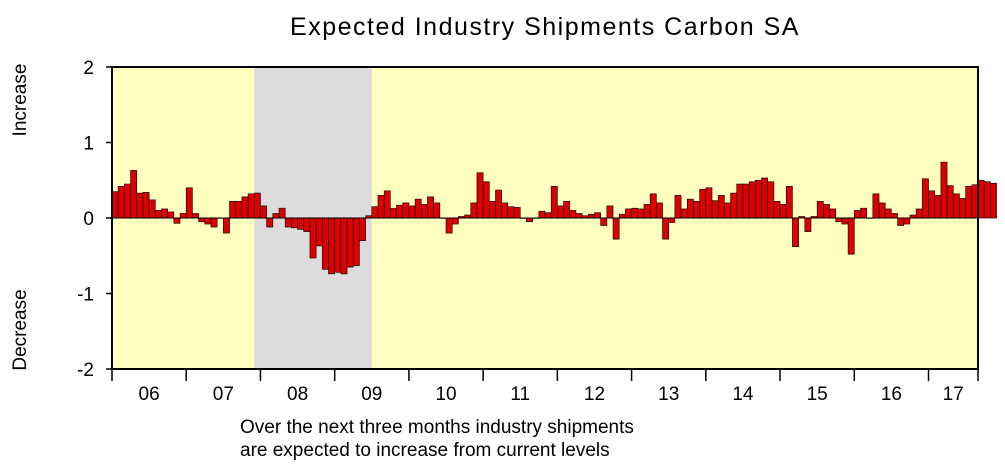  What do you see at coordinates (545, 387) in the screenshot?
I see `x-axis: 06 07 08 09 10 11 12 13 14 15 16 17` at bounding box center [545, 387].